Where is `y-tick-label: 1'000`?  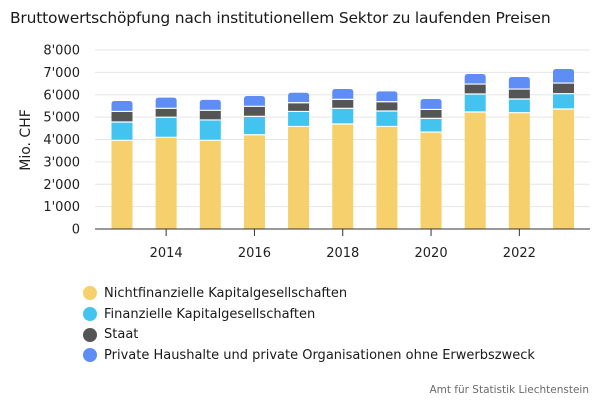 y-tick-label: 1'000 is located at coordinates (61, 207).